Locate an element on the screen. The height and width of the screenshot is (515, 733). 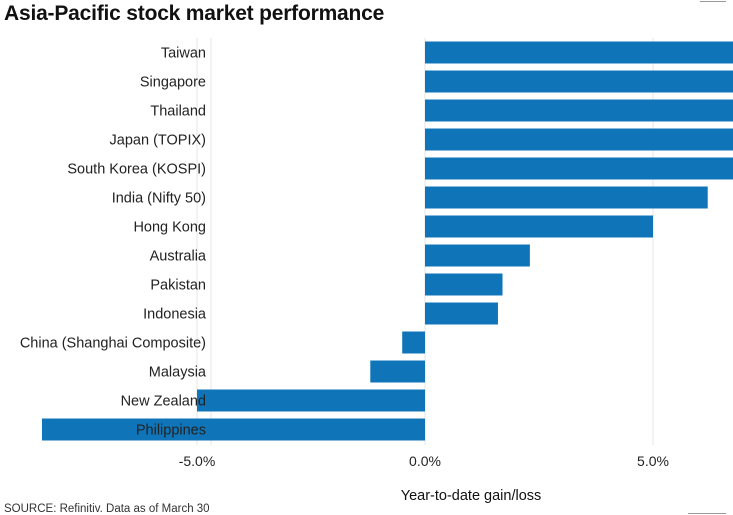
category-label: Pakistan is located at coordinates (178, 286).